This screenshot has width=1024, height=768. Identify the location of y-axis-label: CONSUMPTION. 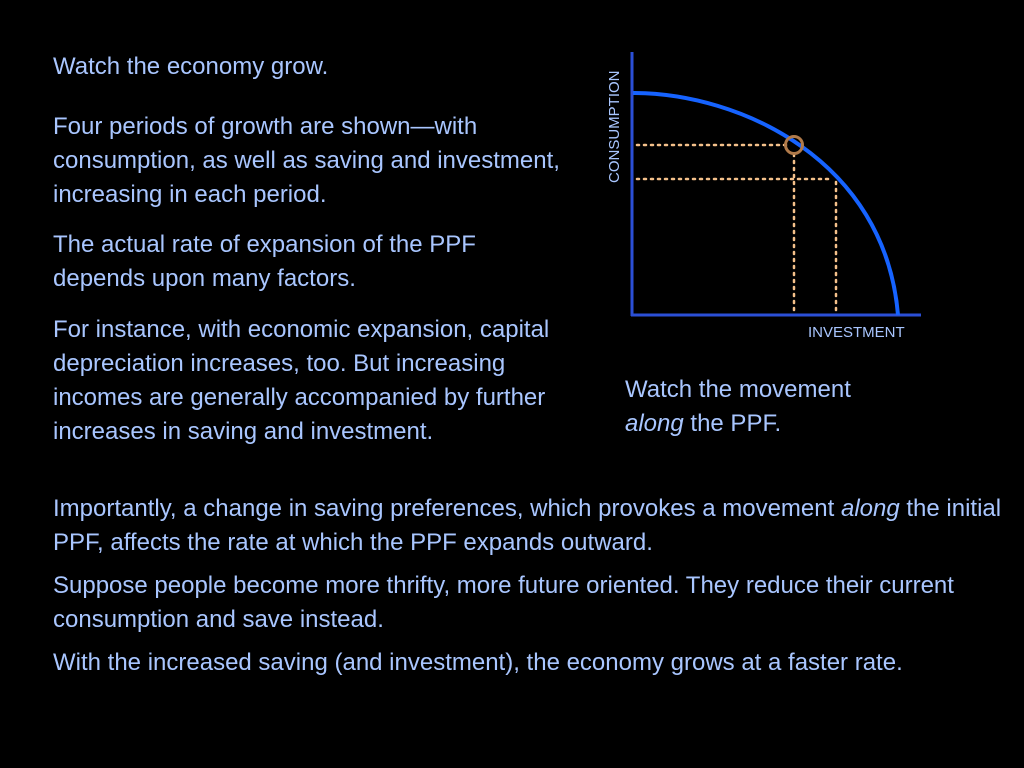
(614, 127).